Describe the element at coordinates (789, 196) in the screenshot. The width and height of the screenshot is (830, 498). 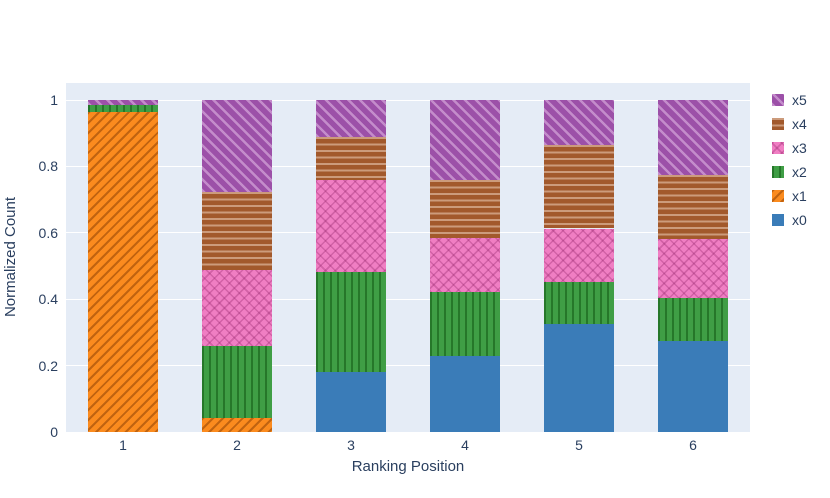
I see `legend-item-x1: x1` at that location.